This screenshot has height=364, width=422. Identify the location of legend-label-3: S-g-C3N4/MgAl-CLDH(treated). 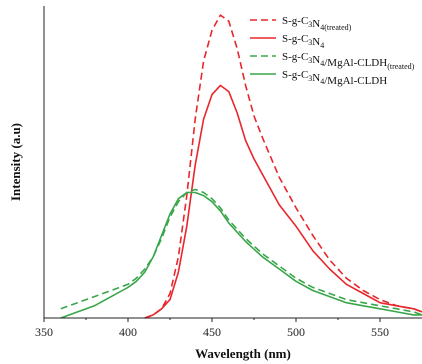
(348, 61).